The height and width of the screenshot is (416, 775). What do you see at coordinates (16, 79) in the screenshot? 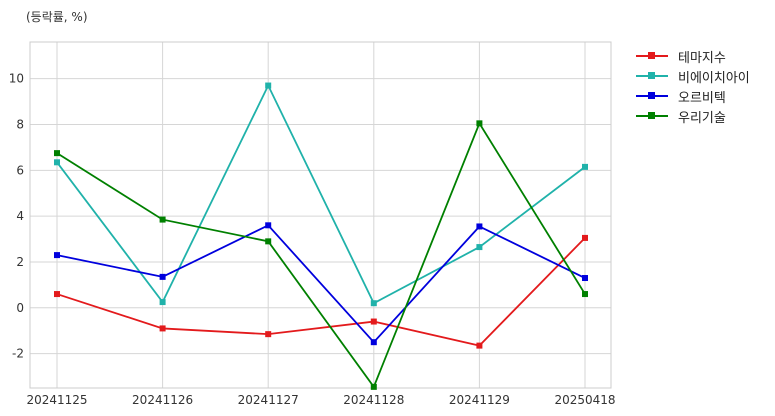
I see `y-tick-label: 10` at bounding box center [16, 79].